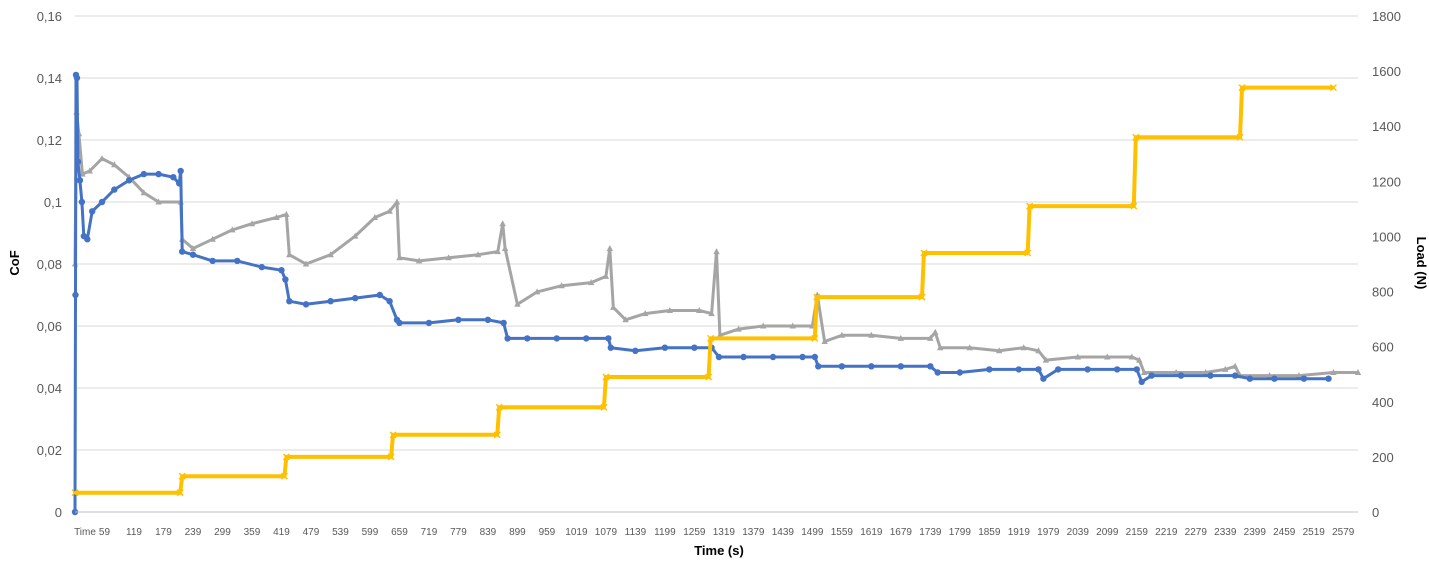 Image resolution: width=1429 pixels, height=561 pixels. Describe the element at coordinates (49, 326) in the screenshot. I see `left-tick-label: 0,06` at that location.